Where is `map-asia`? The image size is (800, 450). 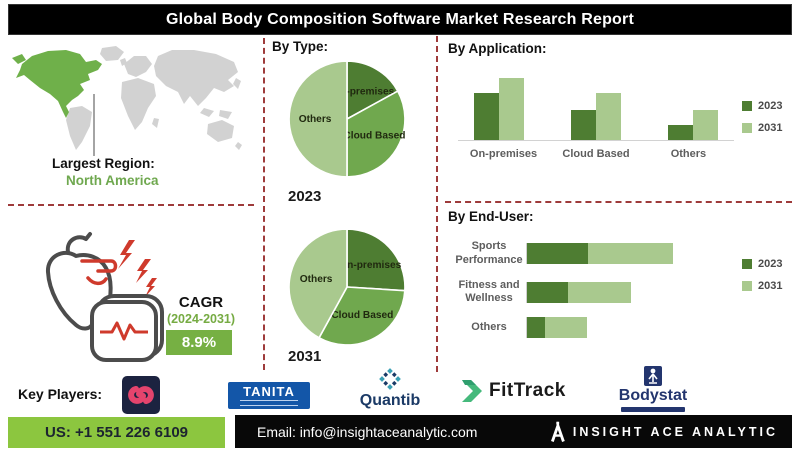 map-asia is located at coordinates (196, 78).